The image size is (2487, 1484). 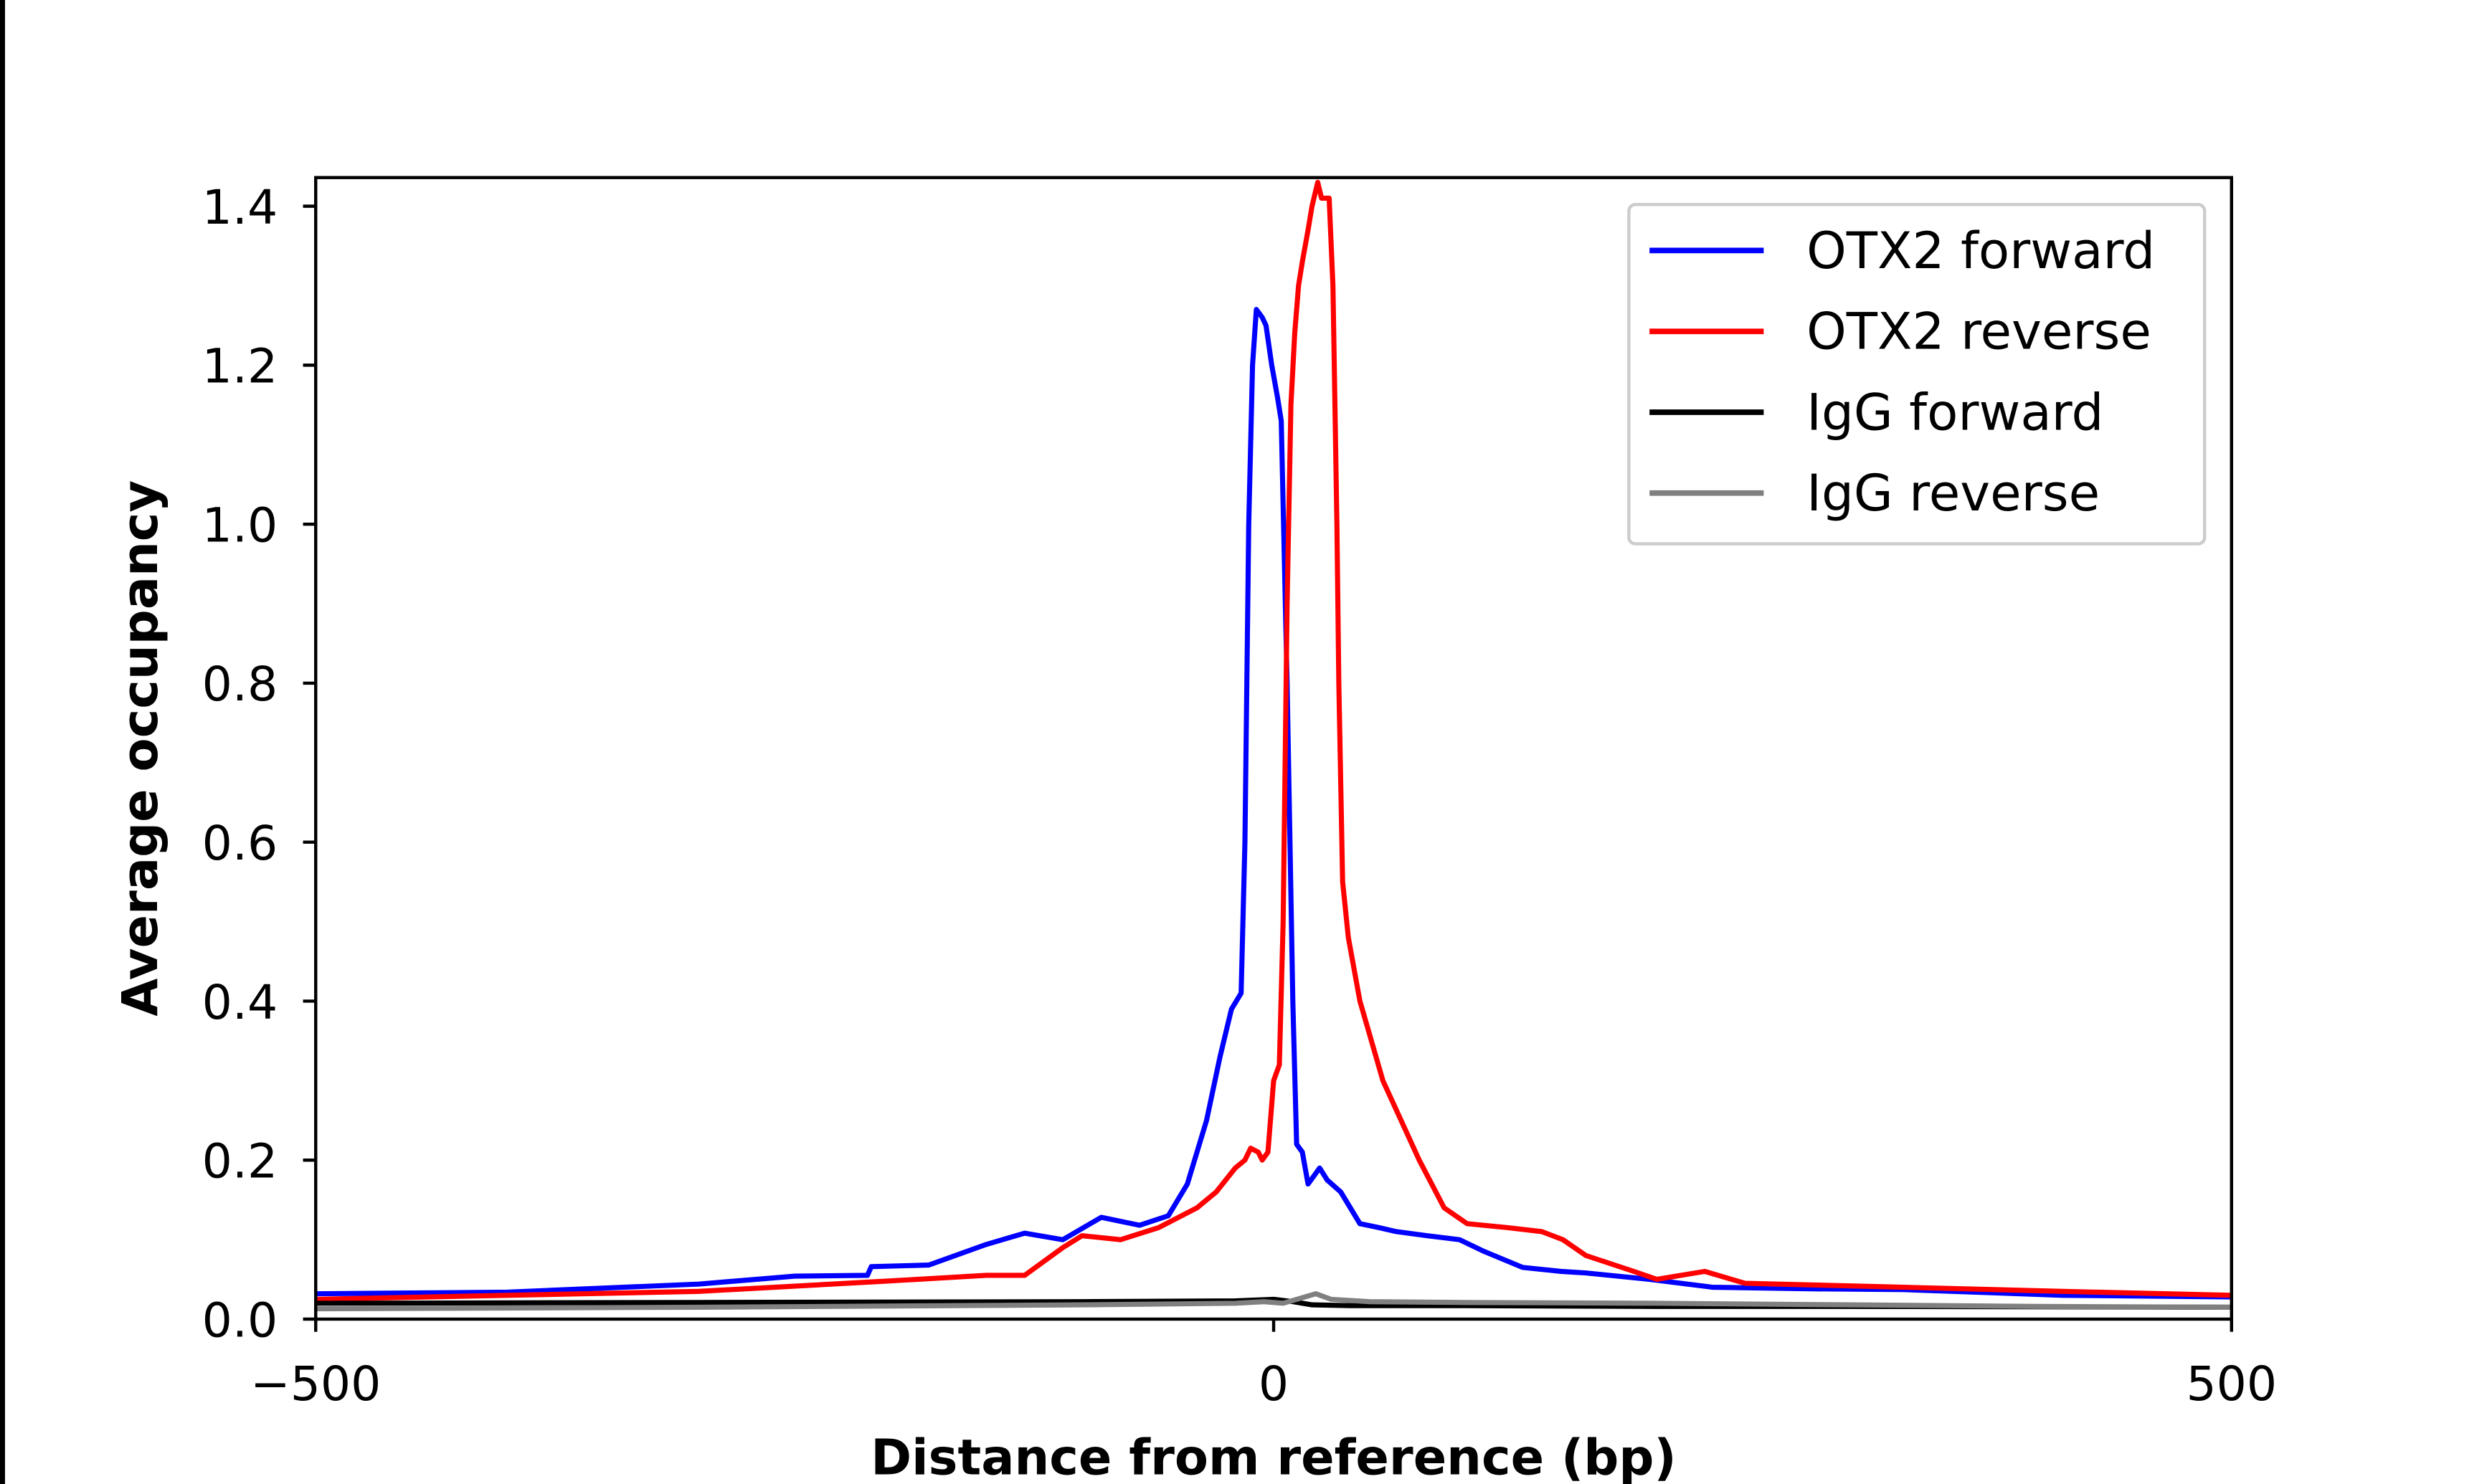 What do you see at coordinates (1274, 1384) in the screenshot?
I see `x-tick-label: 0` at bounding box center [1274, 1384].